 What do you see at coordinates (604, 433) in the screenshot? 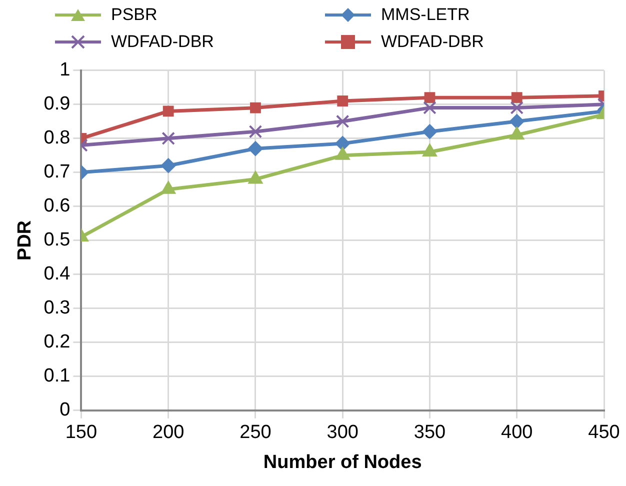
I see `x-tick-label: 450` at bounding box center [604, 433].